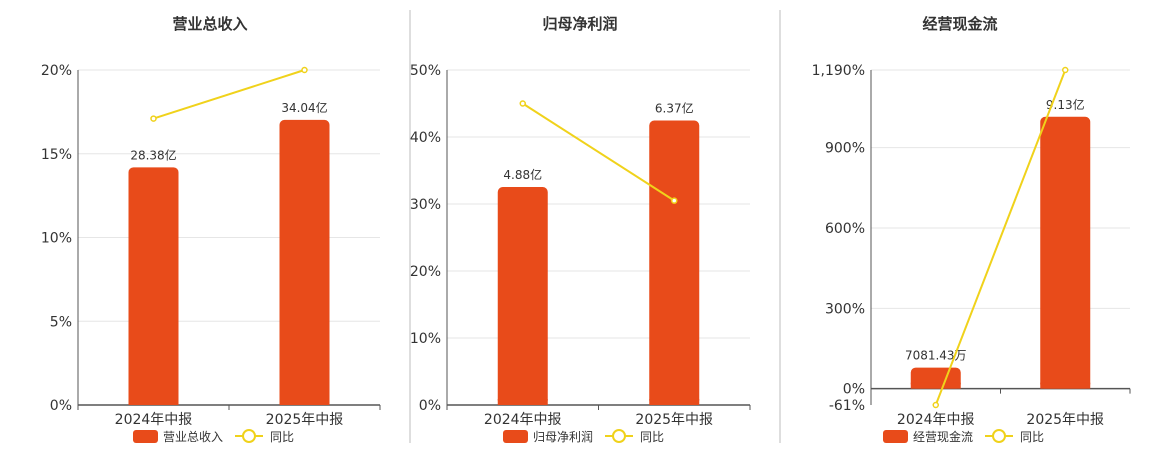 The width and height of the screenshot is (1160, 450). Describe the element at coordinates (943, 436) in the screenshot. I see `legend-bar-label: 经营现金流` at that location.